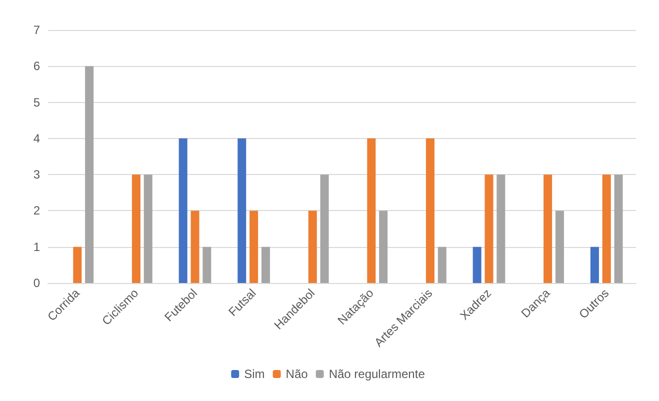 Image resolution: width=659 pixels, height=401 pixels. I want to click on y-tick-label: 7, so click(36, 30).